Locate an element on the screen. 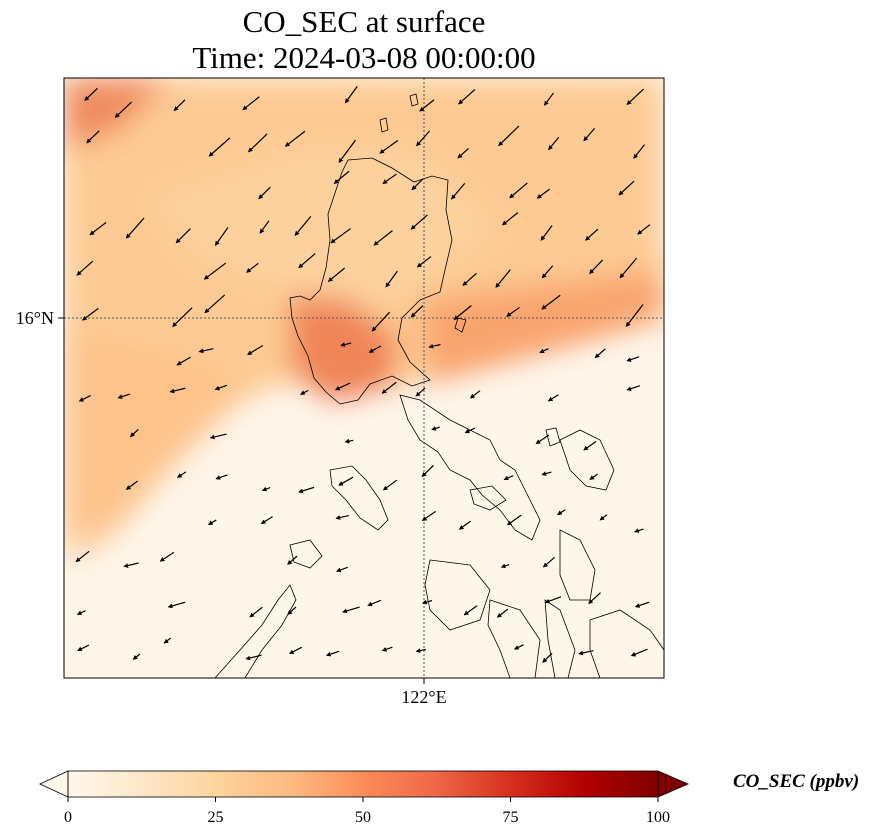  colorbar-tick-label: 50 is located at coordinates (363, 817).